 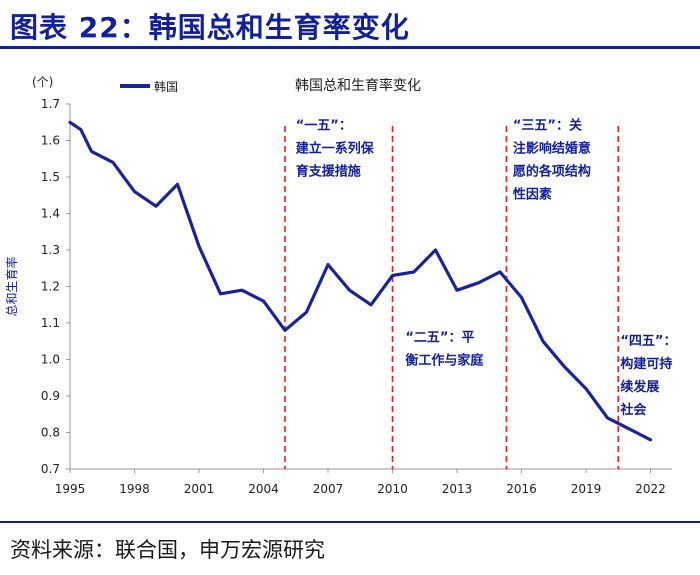 I want to click on plan-annotation-line: 社会, so click(x=633, y=410).